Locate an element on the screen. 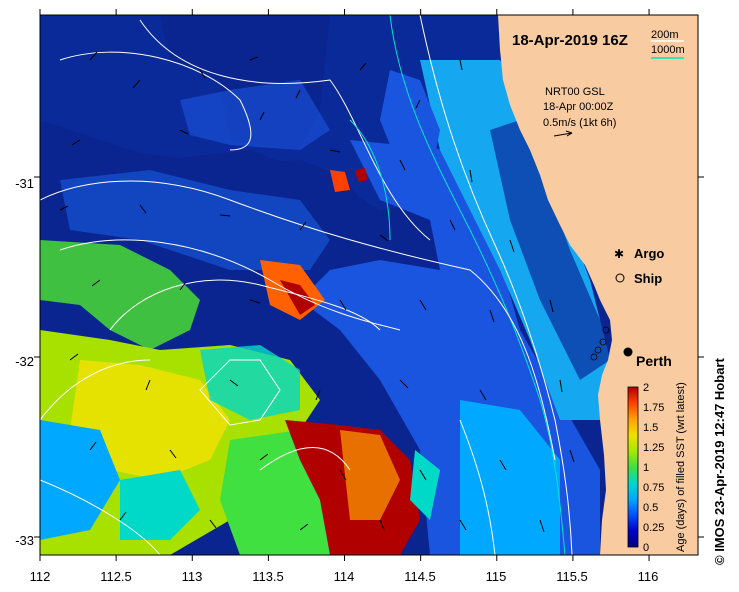 This screenshot has width=739, height=592. ship-icon is located at coordinates (620, 278).